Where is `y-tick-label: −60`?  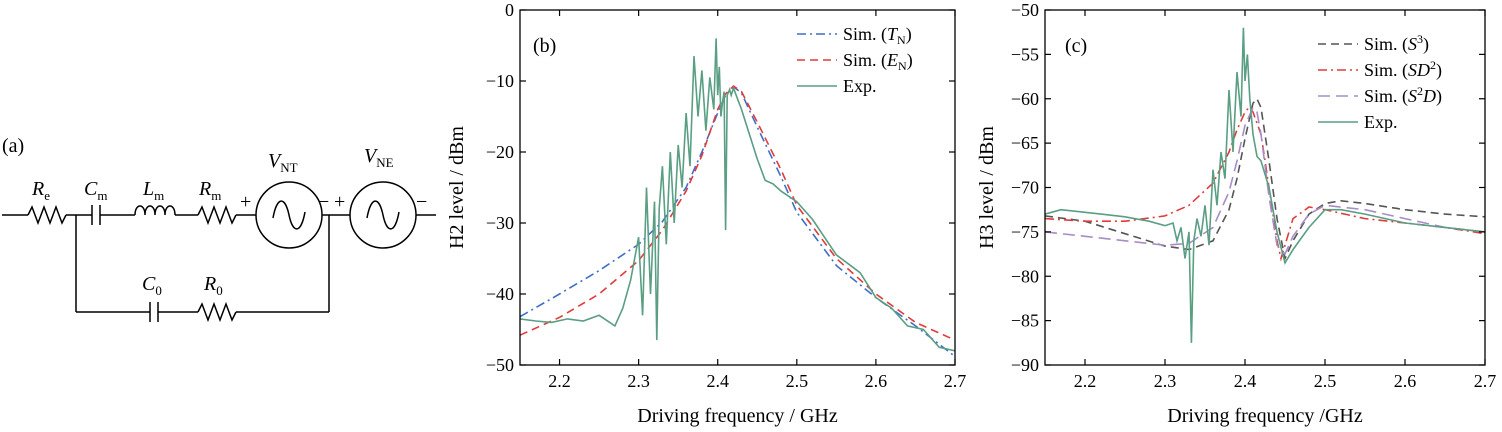 y-tick-label: −60 is located at coordinates (1025, 99).